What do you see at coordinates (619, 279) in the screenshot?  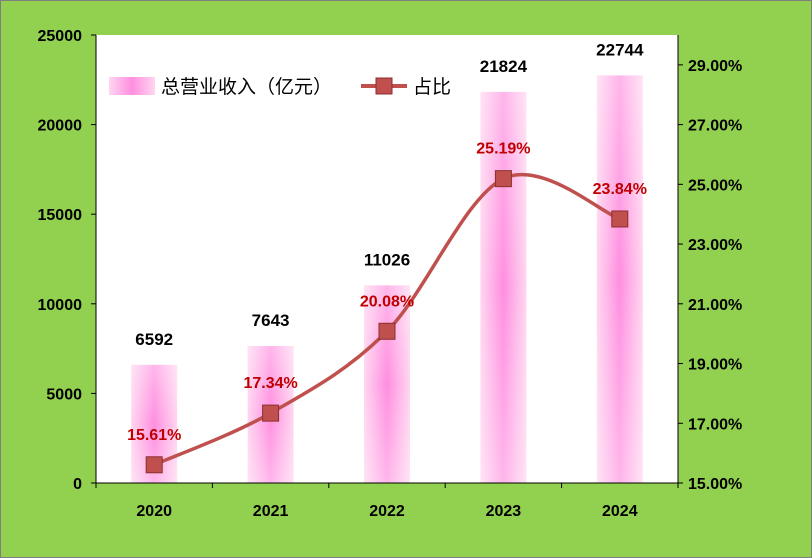 I see `bar-sheen-2024` at bounding box center [619, 279].